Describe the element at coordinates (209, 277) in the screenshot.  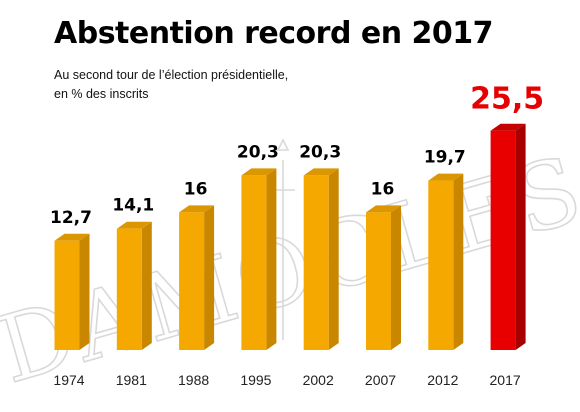
I see `bar-side-1988` at that location.